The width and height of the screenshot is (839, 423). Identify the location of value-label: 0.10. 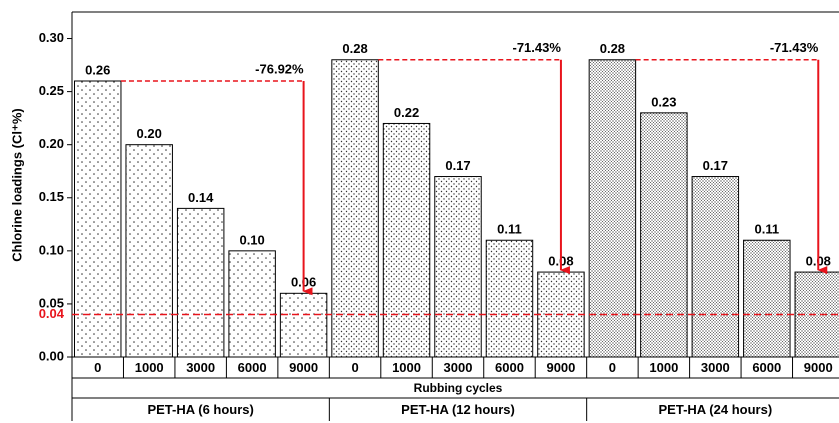
(251, 239).